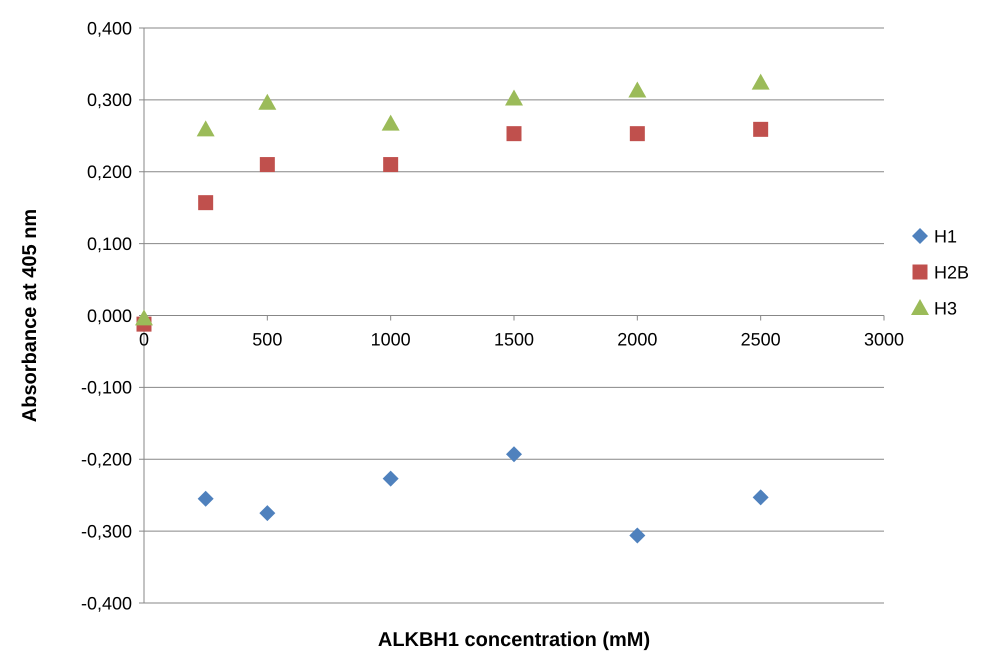  Describe the element at coordinates (109, 100) in the screenshot. I see `y-tick-label: 0,300` at that location.